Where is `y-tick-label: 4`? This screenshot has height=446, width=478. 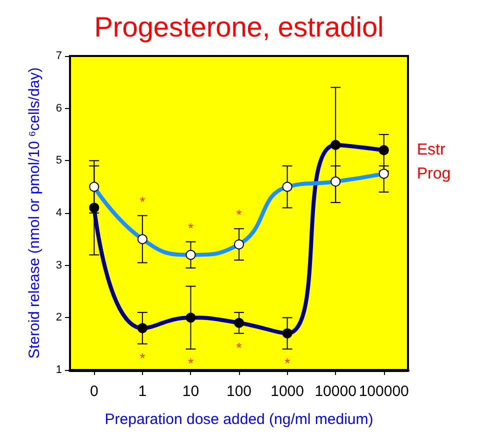 y-tick-label: 4 is located at coordinates (59, 213).